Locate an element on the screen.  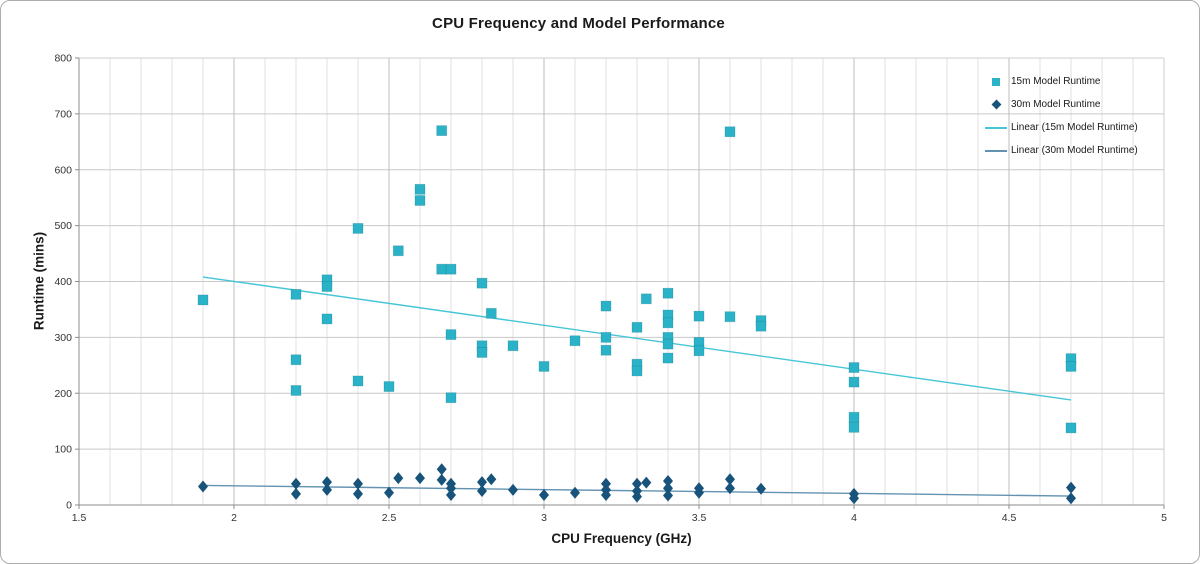
legend-item: 30m Model Runtime is located at coordinates (1061, 104).